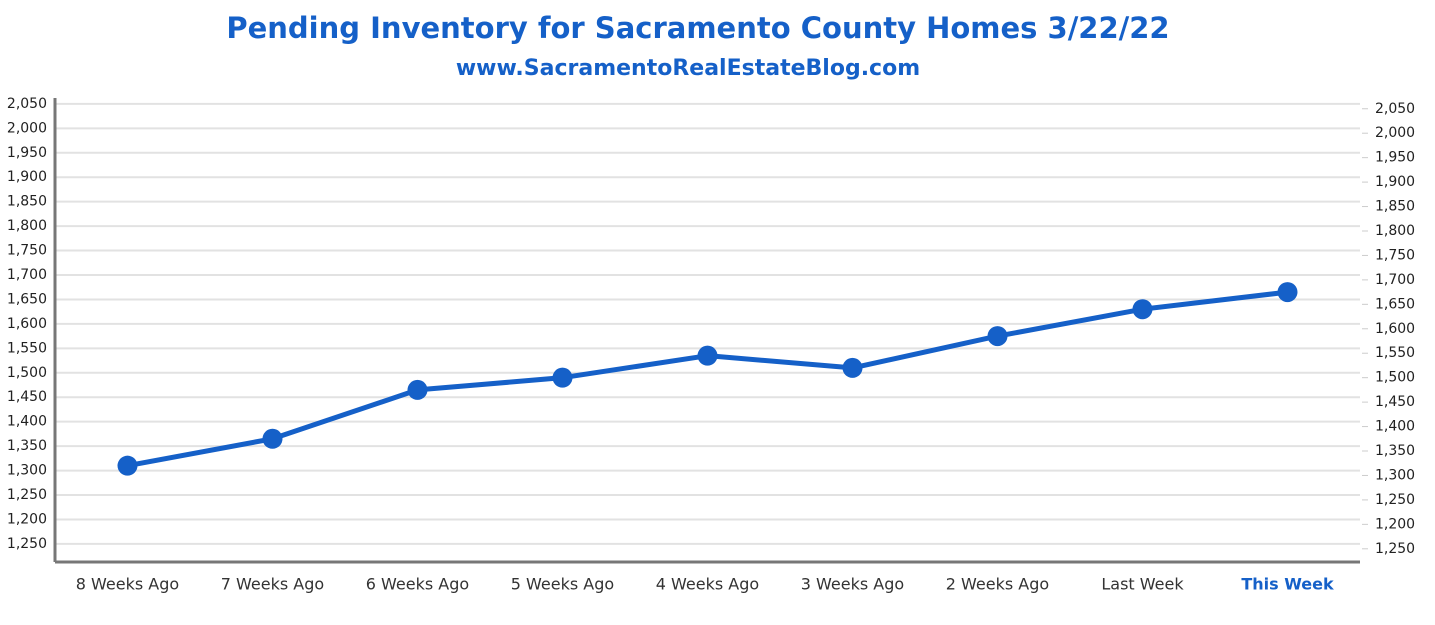  I want to click on y-tick-label: 1,300, so click(27, 471).